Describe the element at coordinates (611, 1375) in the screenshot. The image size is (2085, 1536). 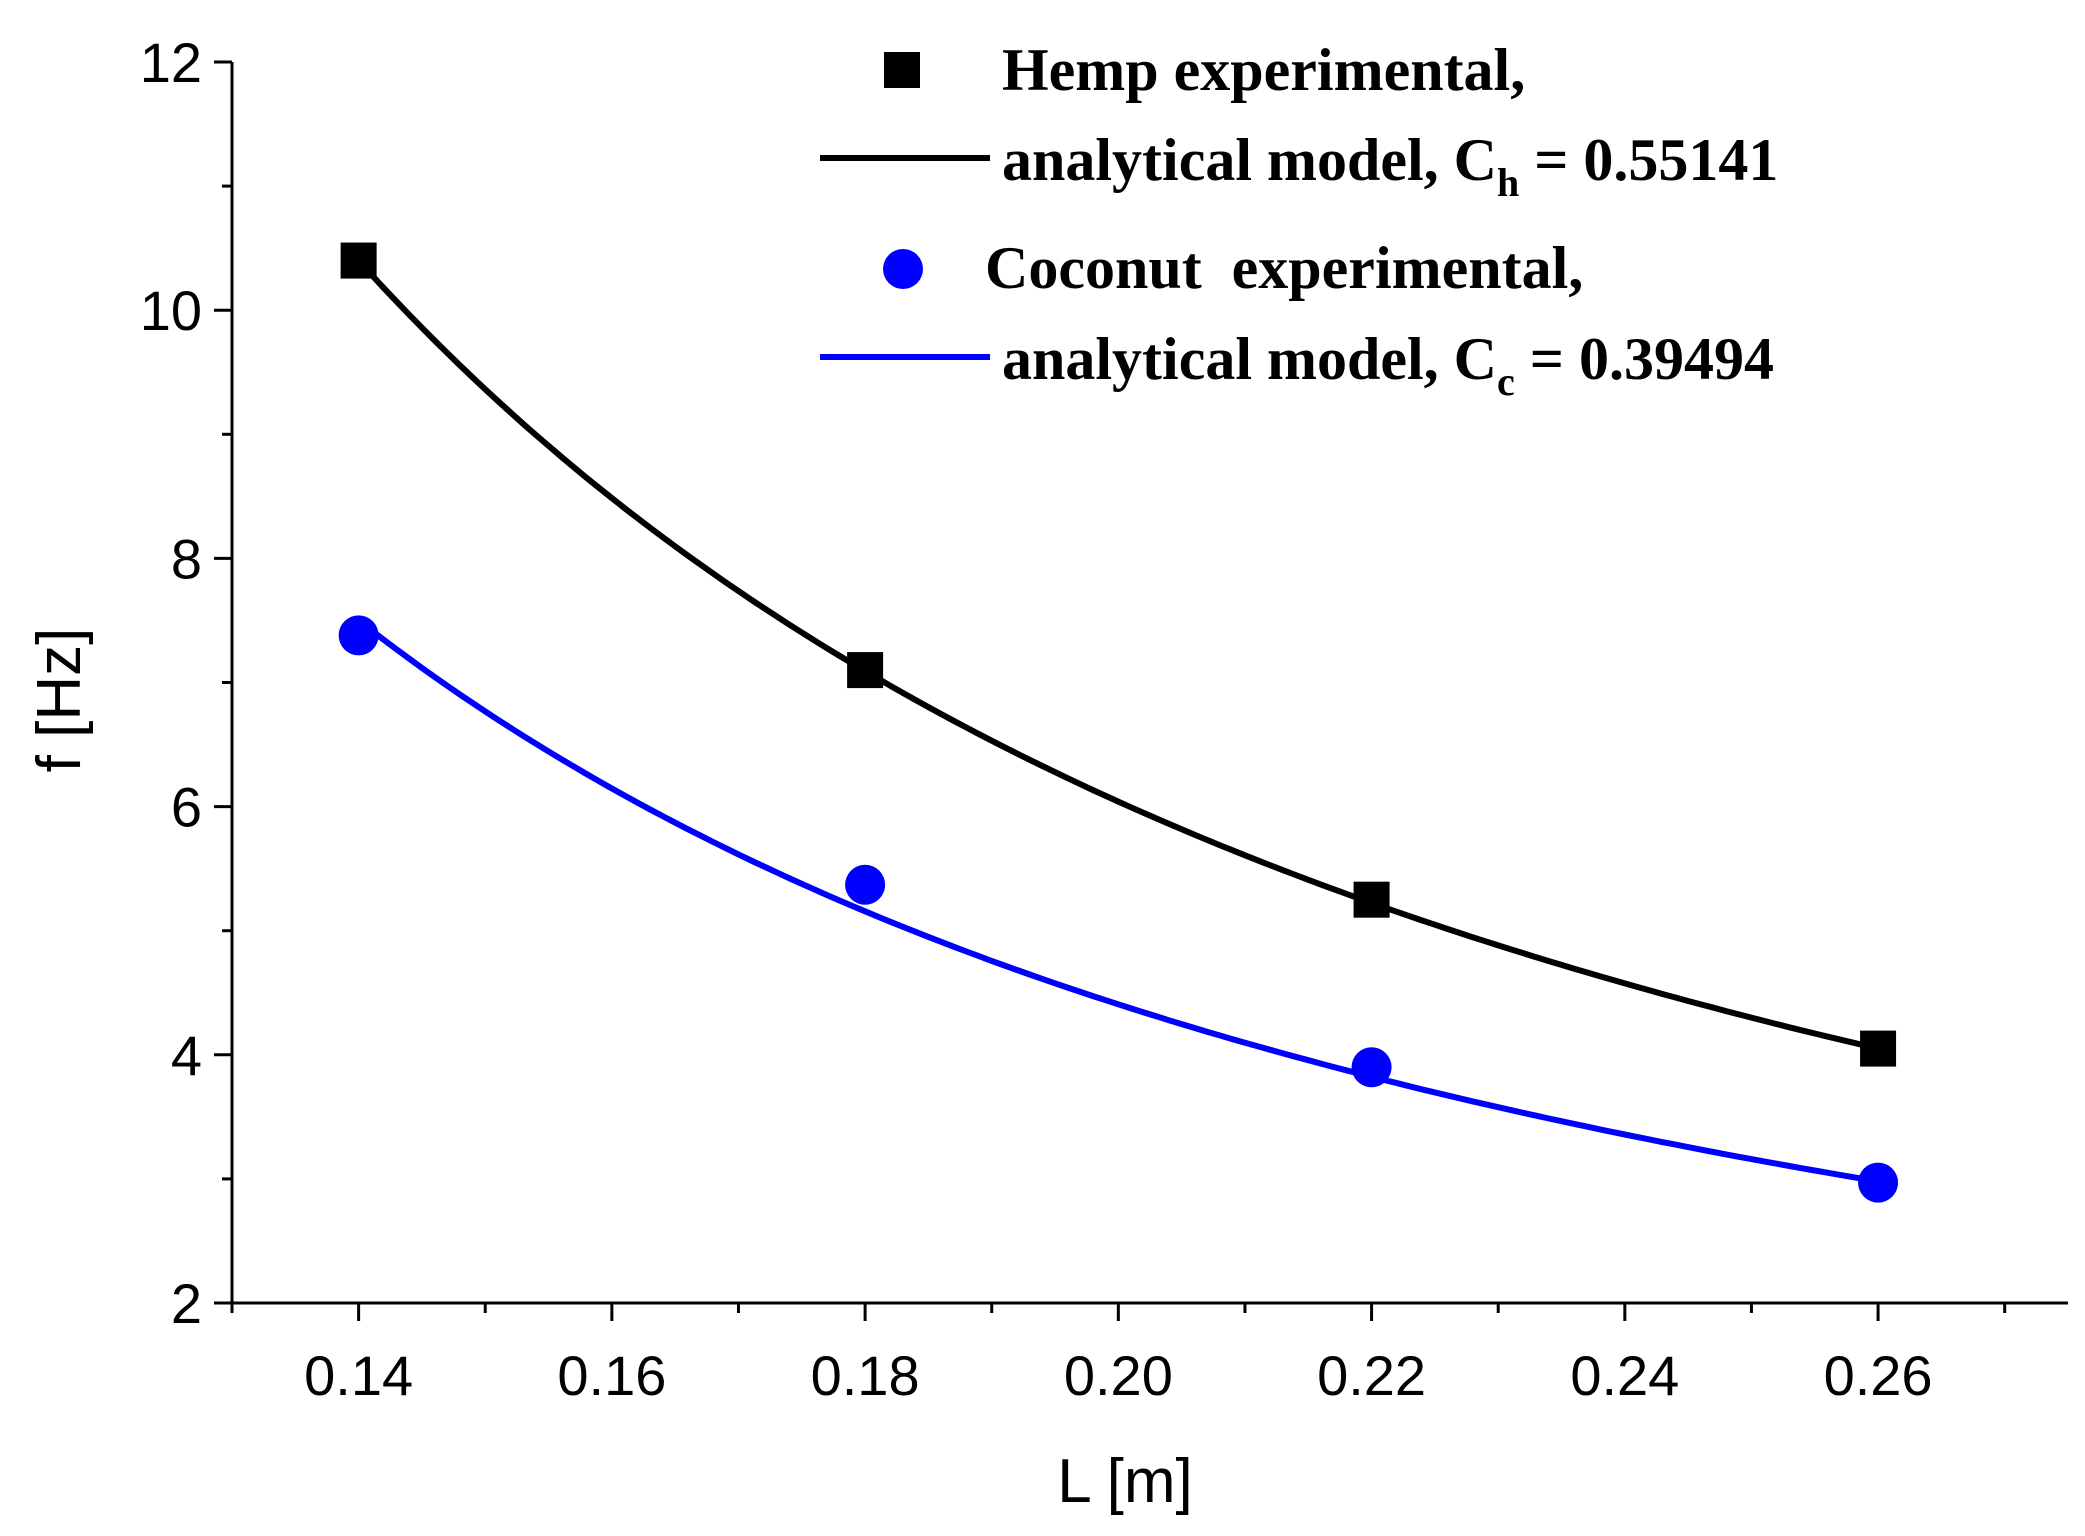
I see `x-tick-label: 0.16` at that location.